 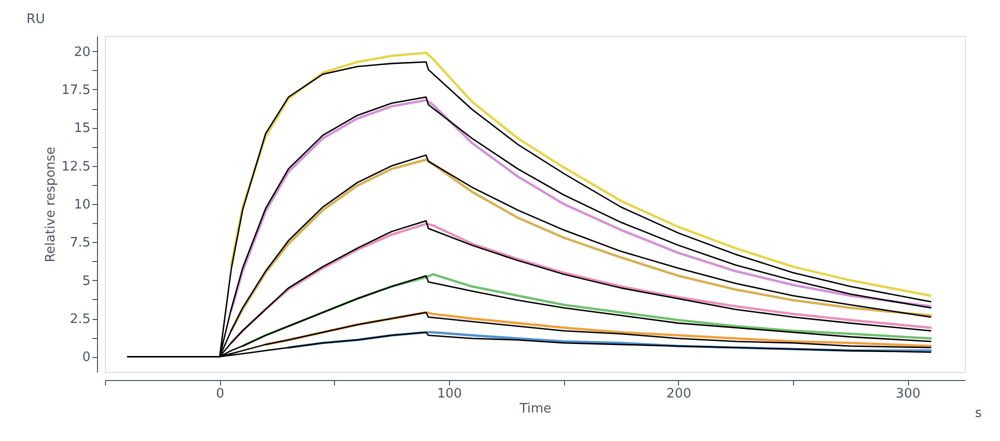 I want to click on y-tick-label: 15, so click(x=82, y=128).